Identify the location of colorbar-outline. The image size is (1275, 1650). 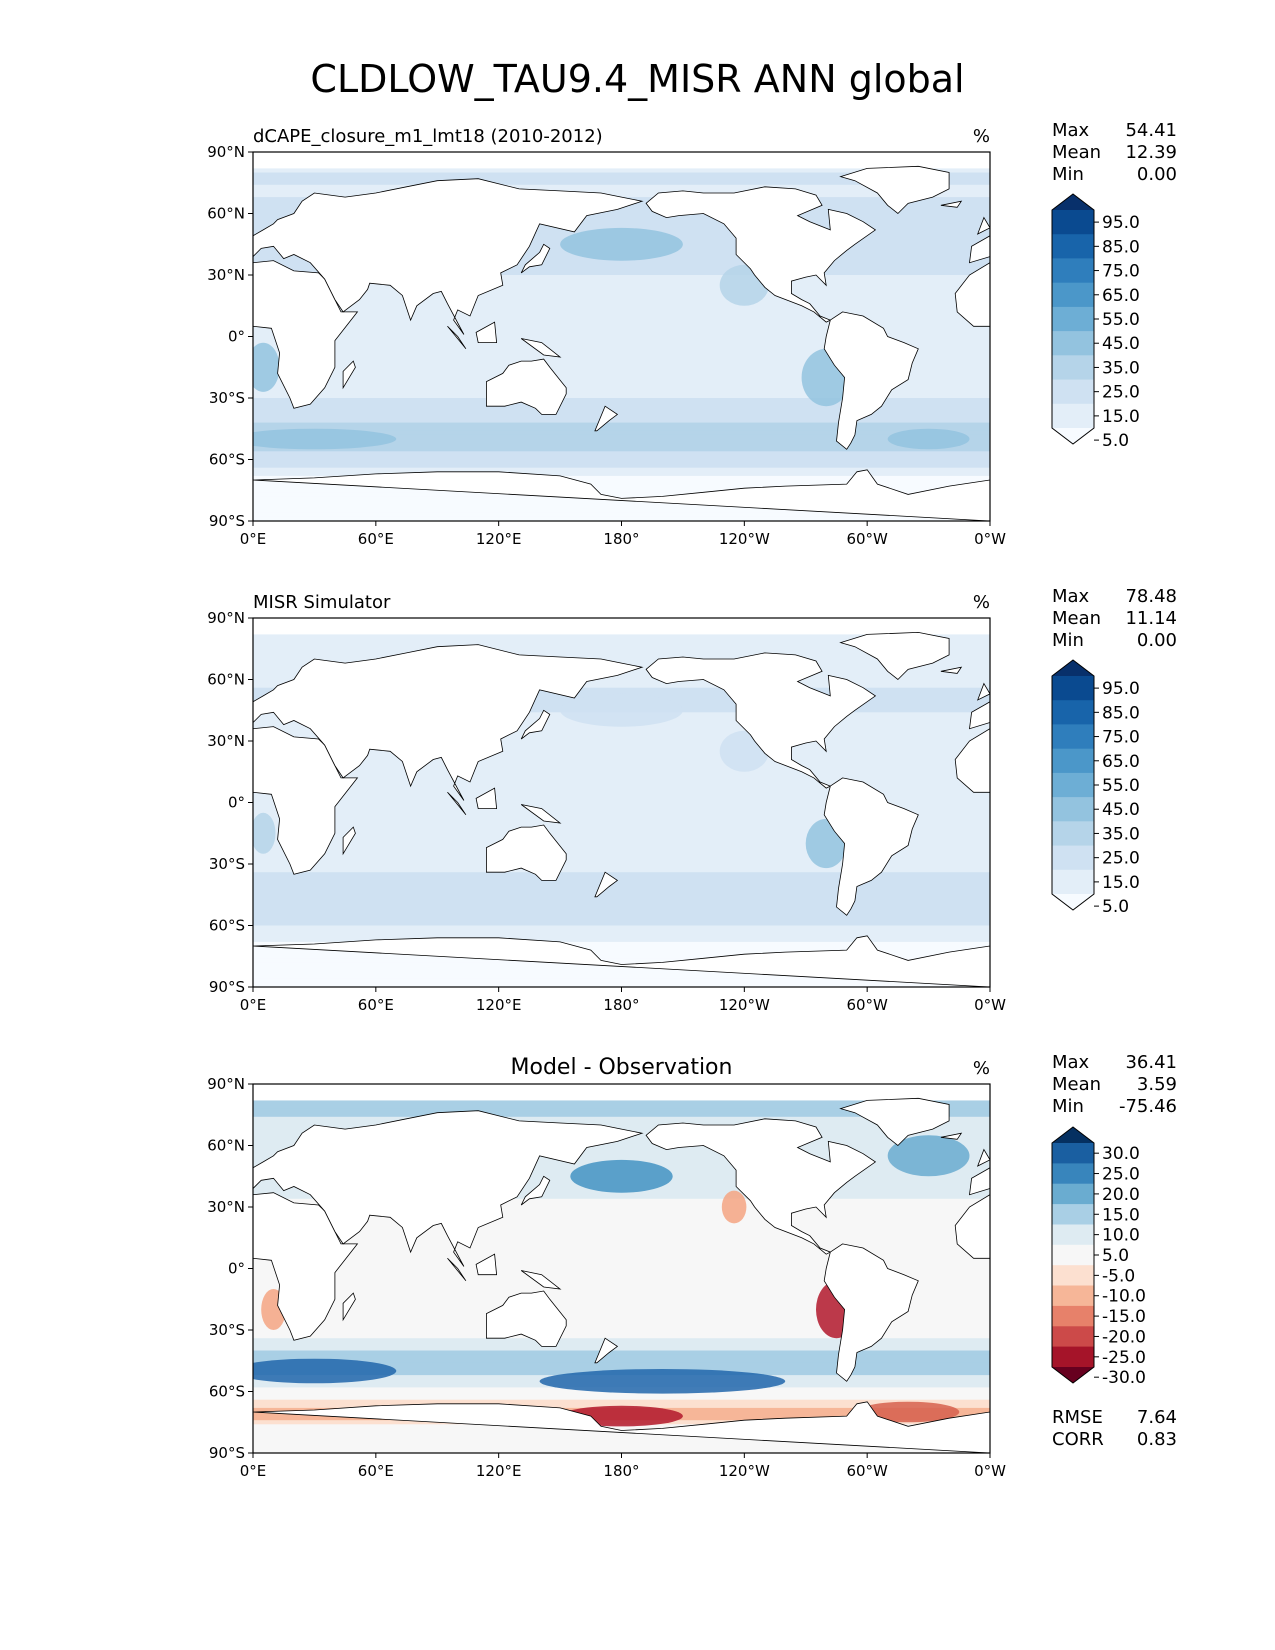
(1073, 1255).